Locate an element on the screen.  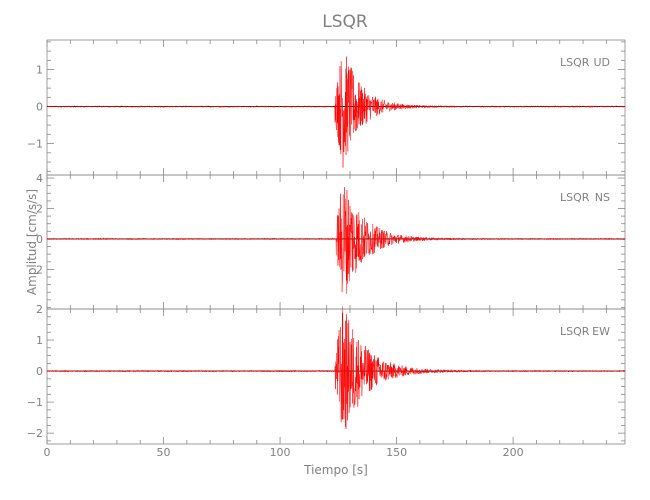
y-axis-label: Amplitud [cm/s/s] is located at coordinates (32, 242).